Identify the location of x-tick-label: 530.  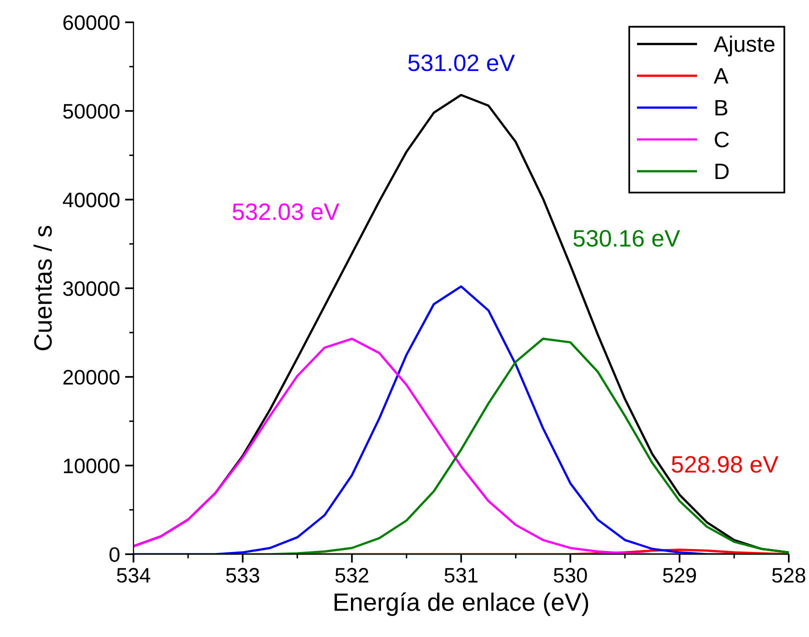
(570, 575).